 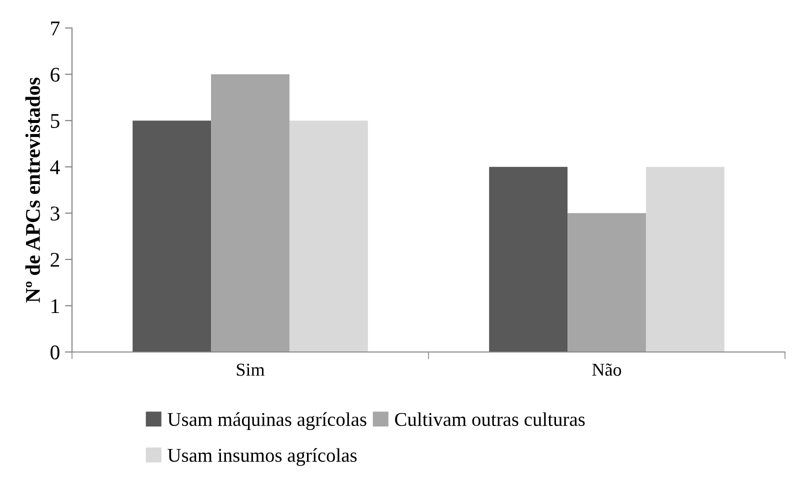 What do you see at coordinates (55, 259) in the screenshot?
I see `y-tick-label: 2` at bounding box center [55, 259].